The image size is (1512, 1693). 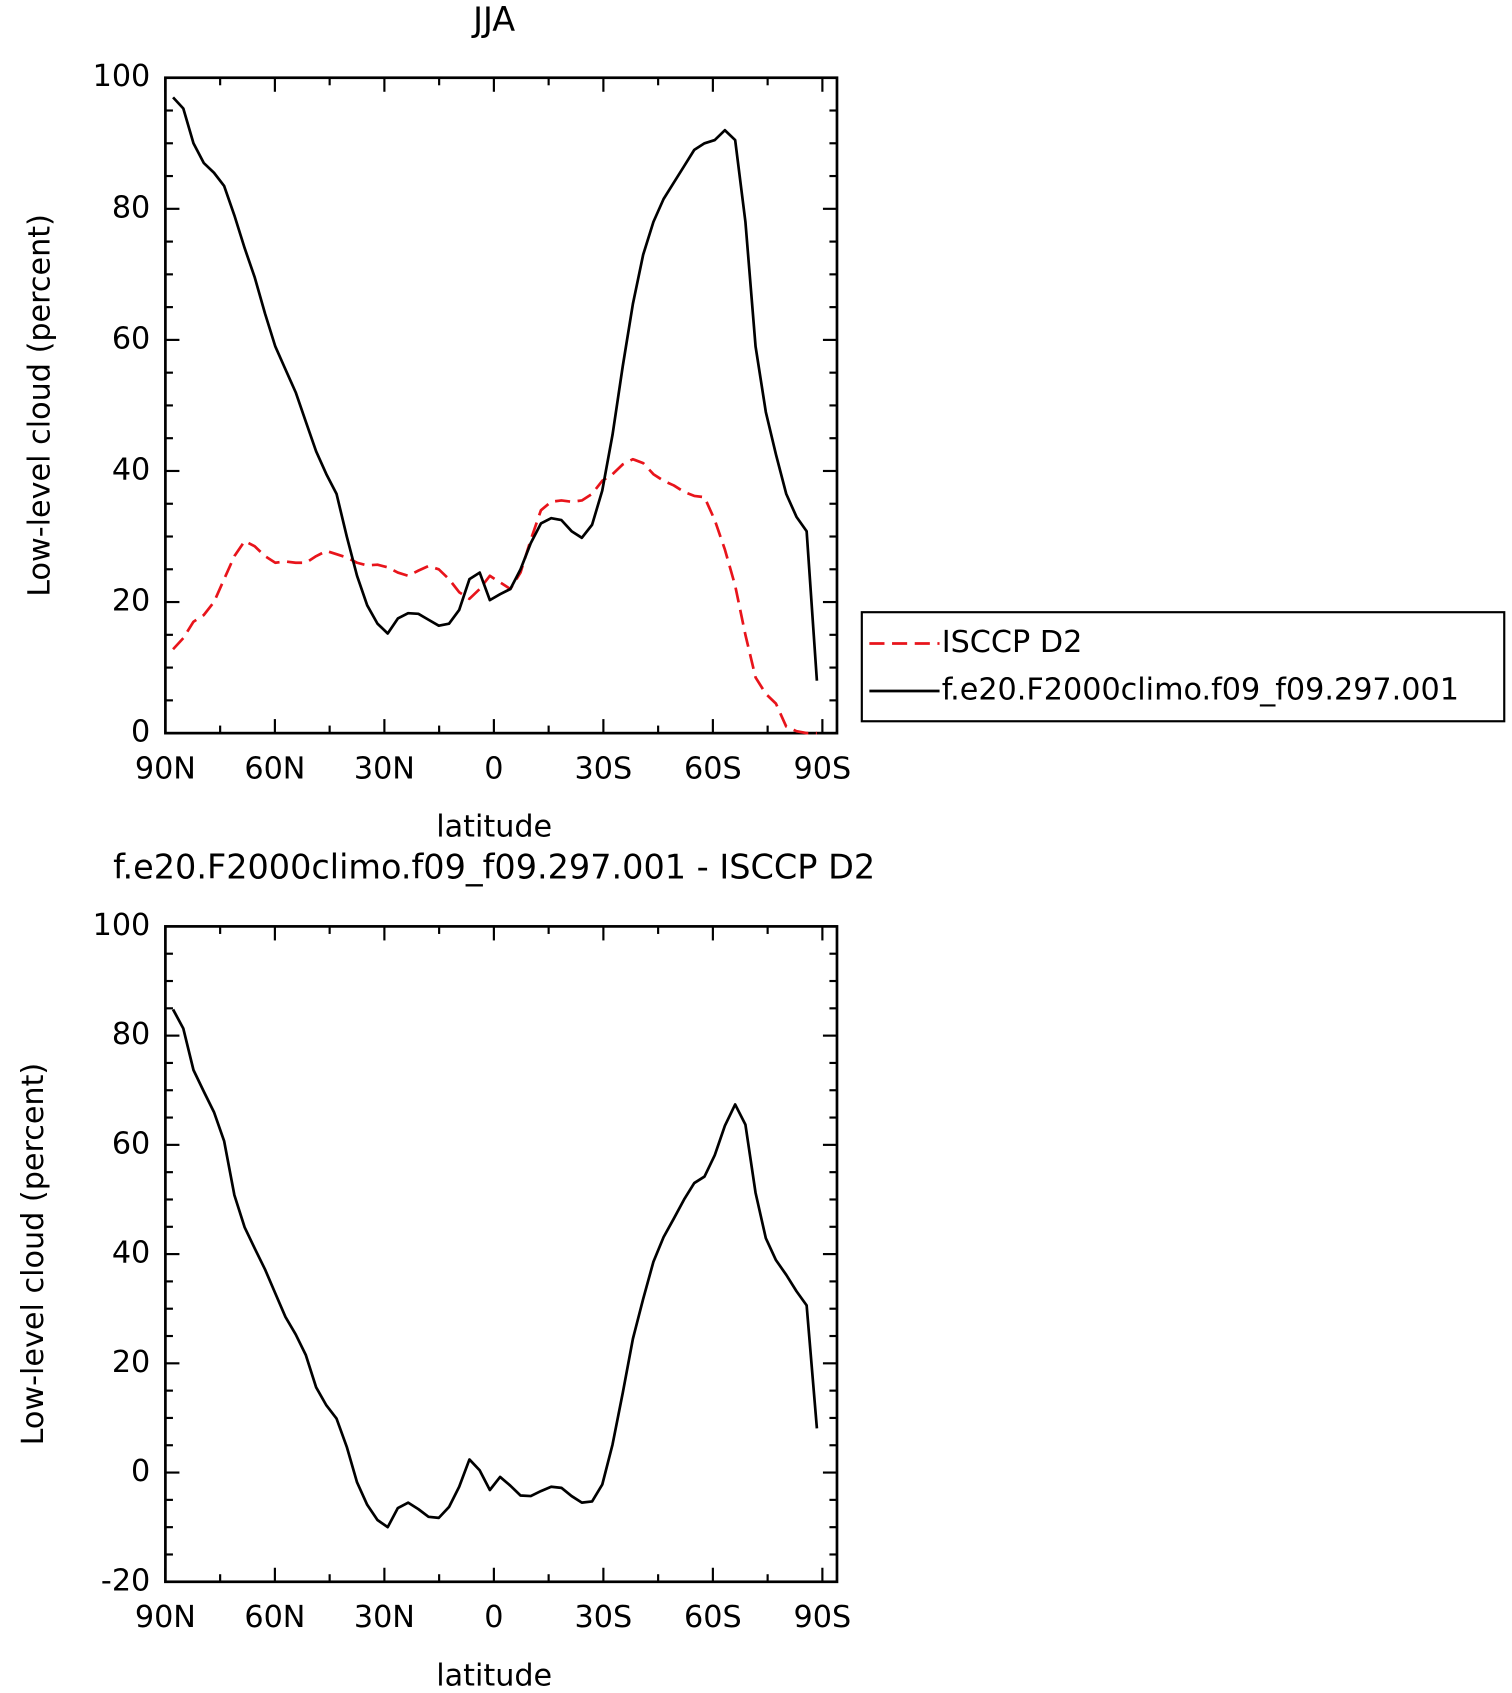 I want to click on legend-box, so click(x=1183, y=667).